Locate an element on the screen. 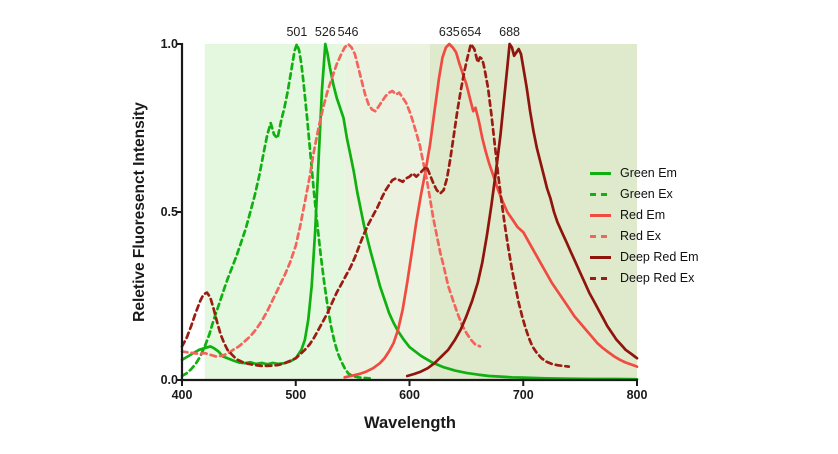 The width and height of the screenshot is (838, 454). y-tick-label: 0.5 is located at coordinates (169, 212).